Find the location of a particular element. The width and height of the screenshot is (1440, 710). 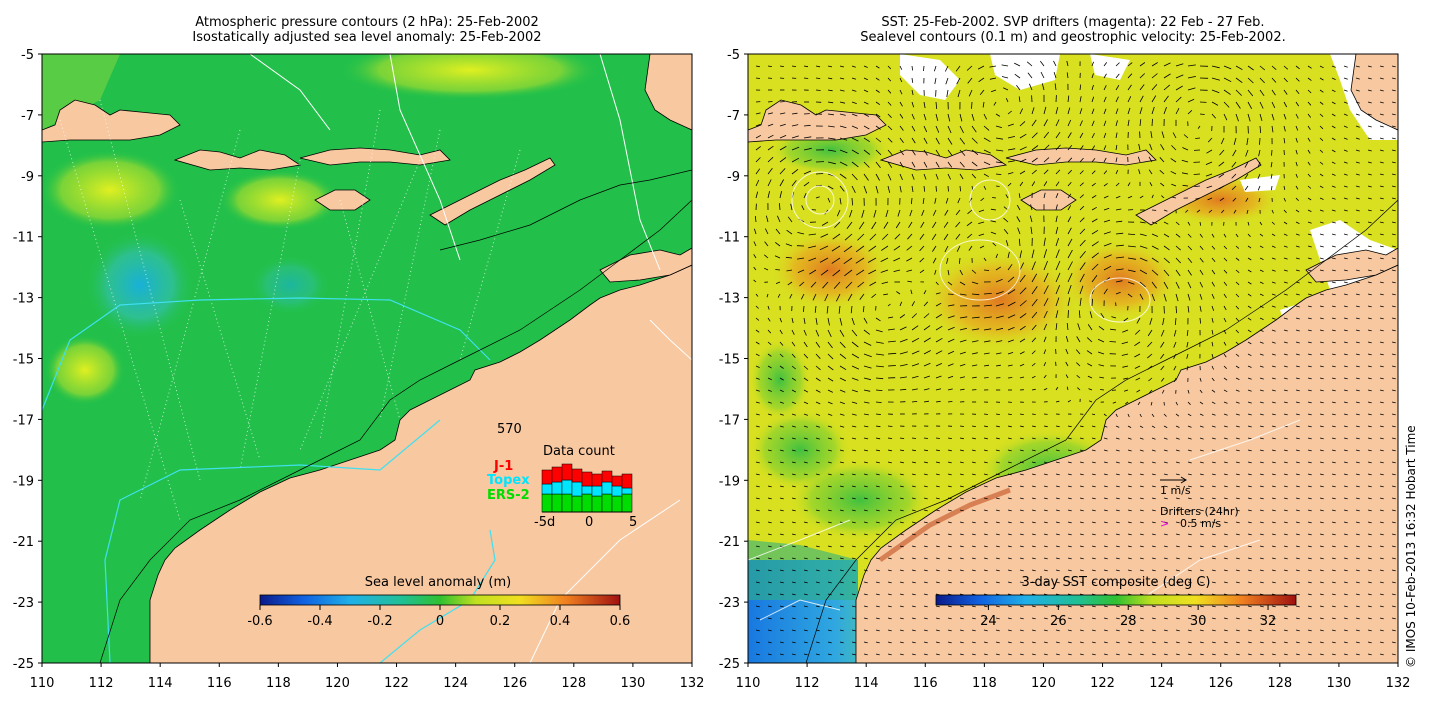

data-count-bar-topex is located at coordinates (557, 488).